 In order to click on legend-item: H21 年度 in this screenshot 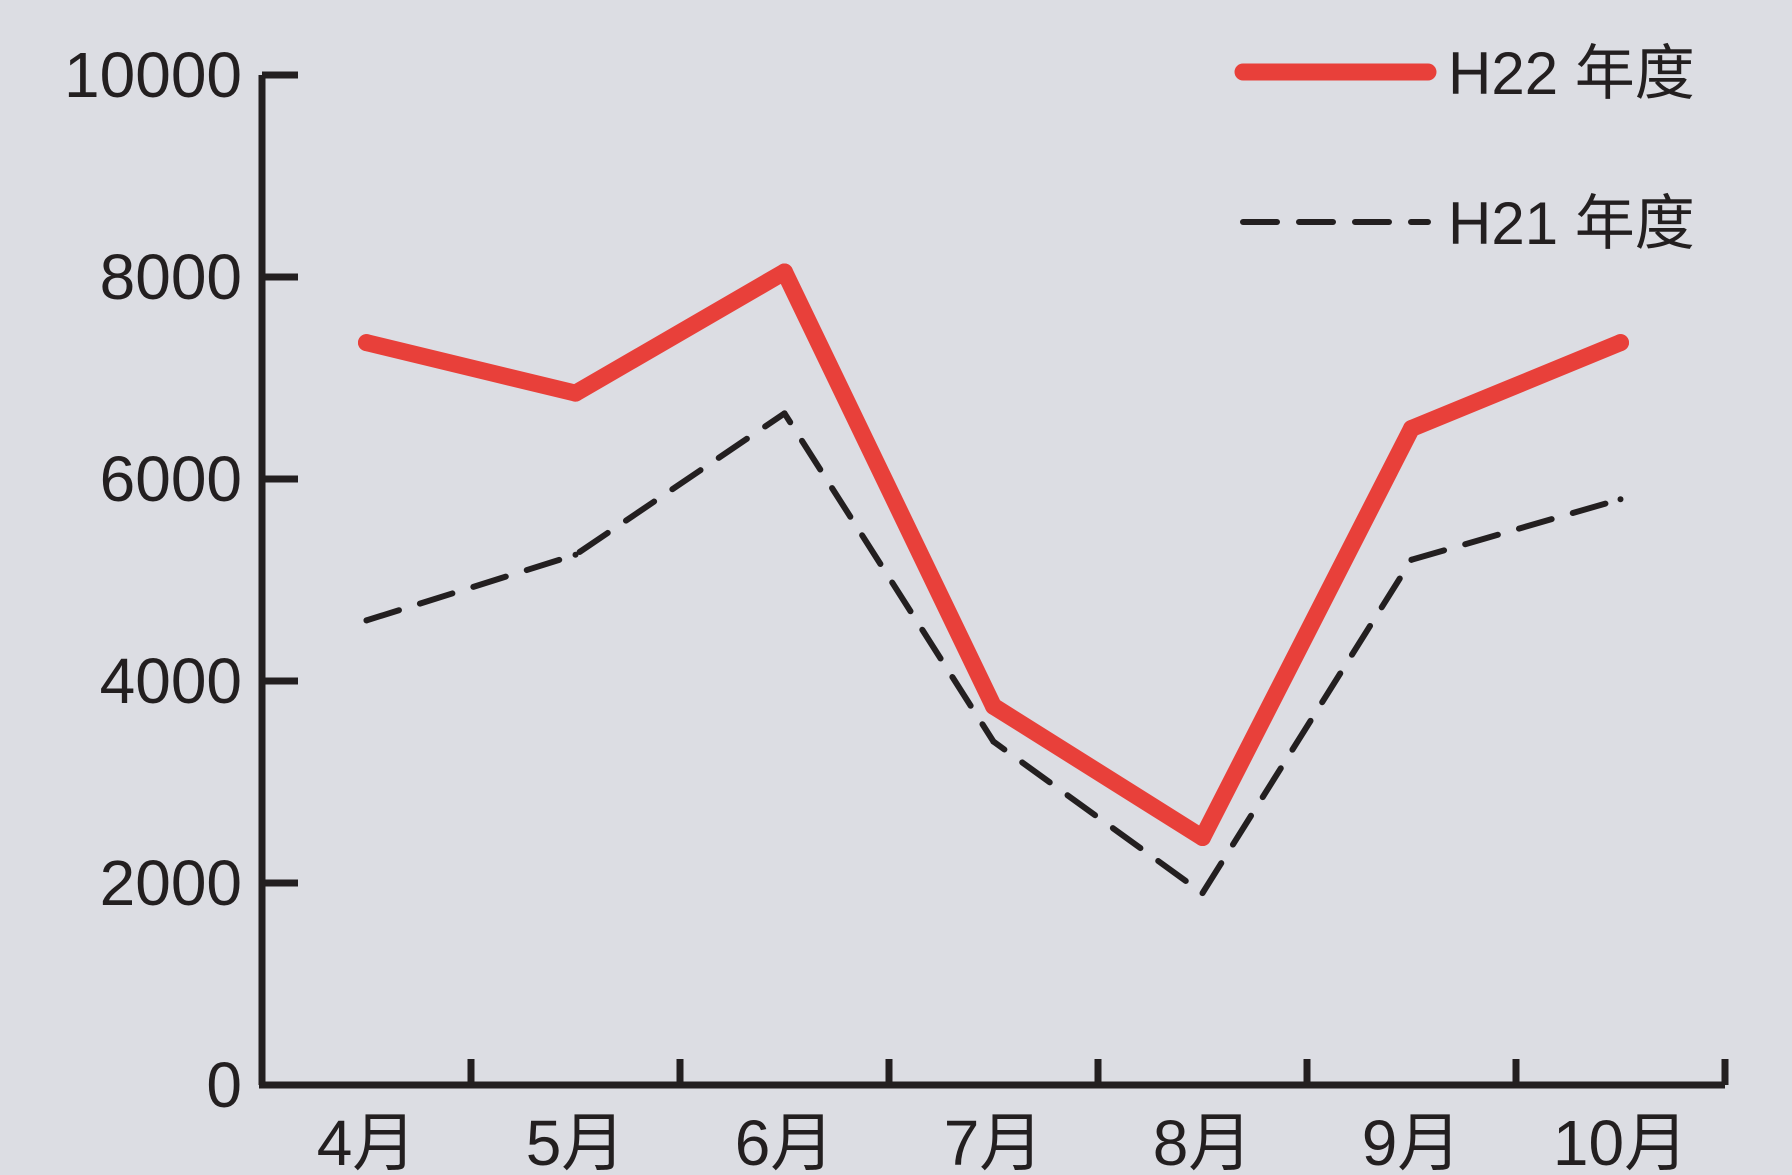, I will do `click(1467, 223)`.